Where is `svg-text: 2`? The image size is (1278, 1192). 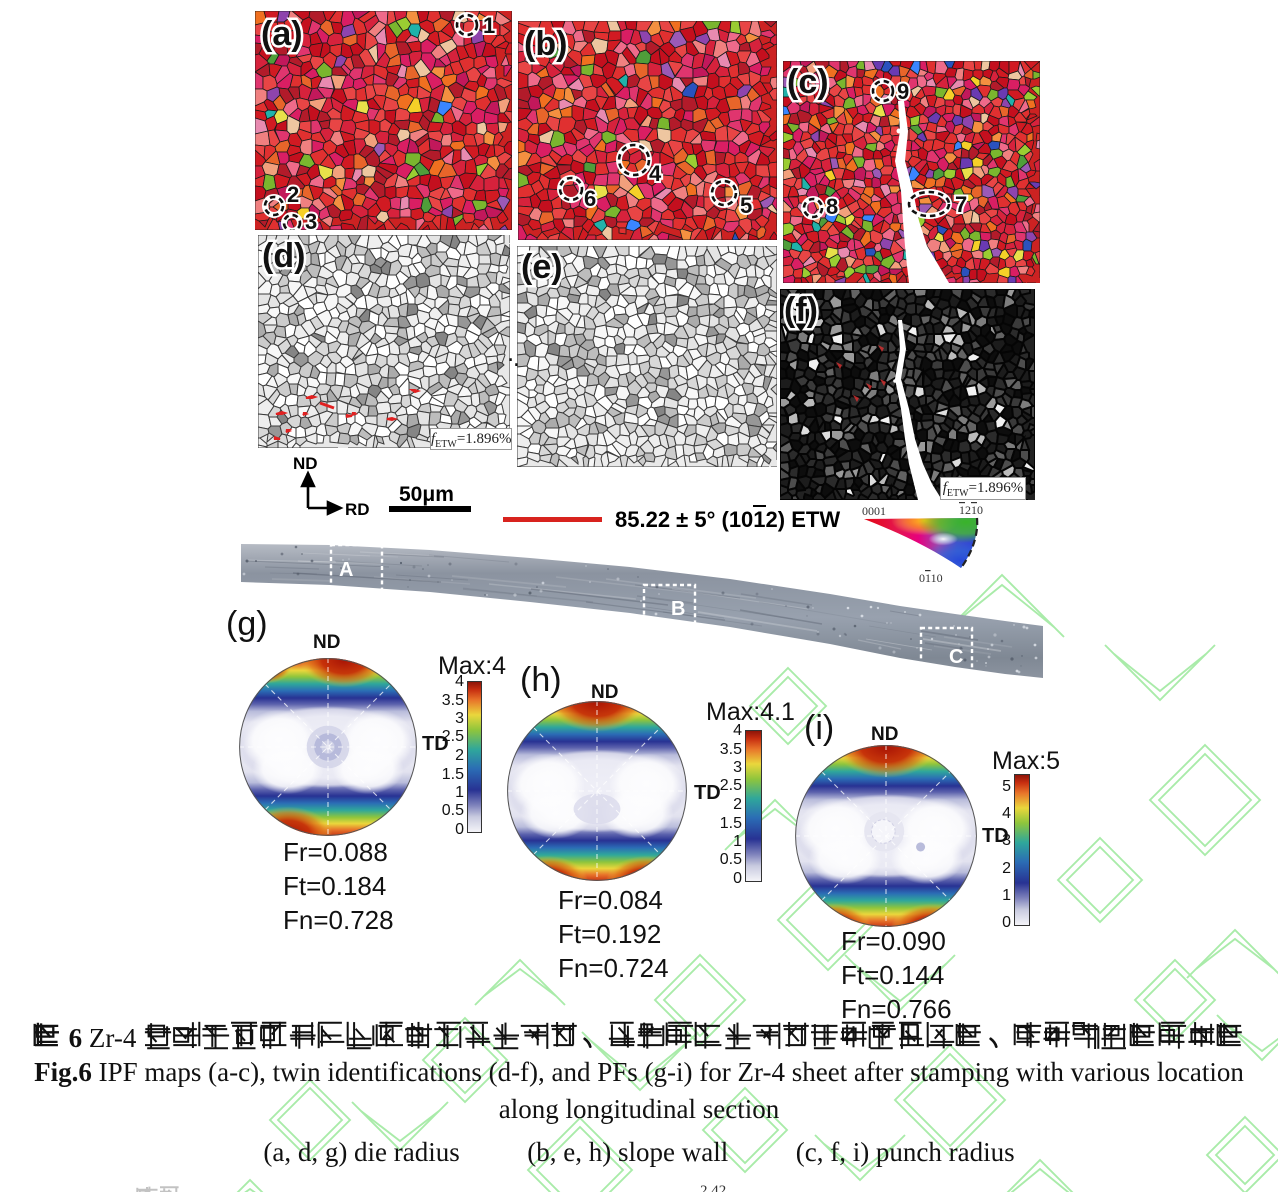
svg-text: 2 is located at coordinates (293, 194).